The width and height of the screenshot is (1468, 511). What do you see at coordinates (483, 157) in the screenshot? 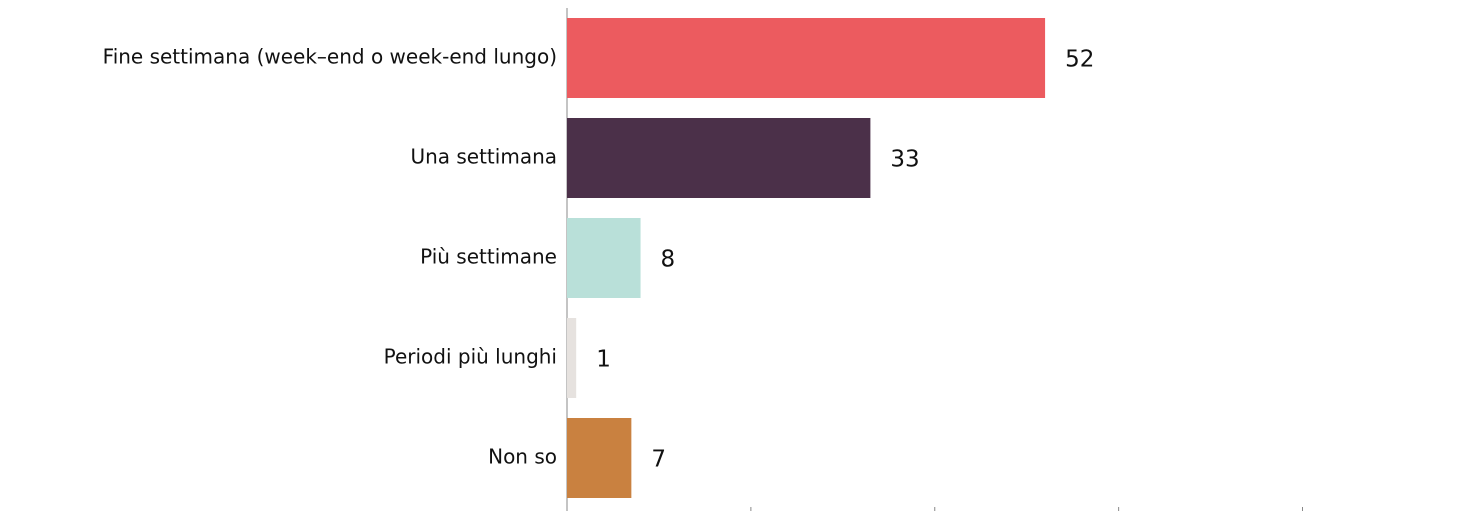
I see `category-label: Una settimana` at bounding box center [483, 157].